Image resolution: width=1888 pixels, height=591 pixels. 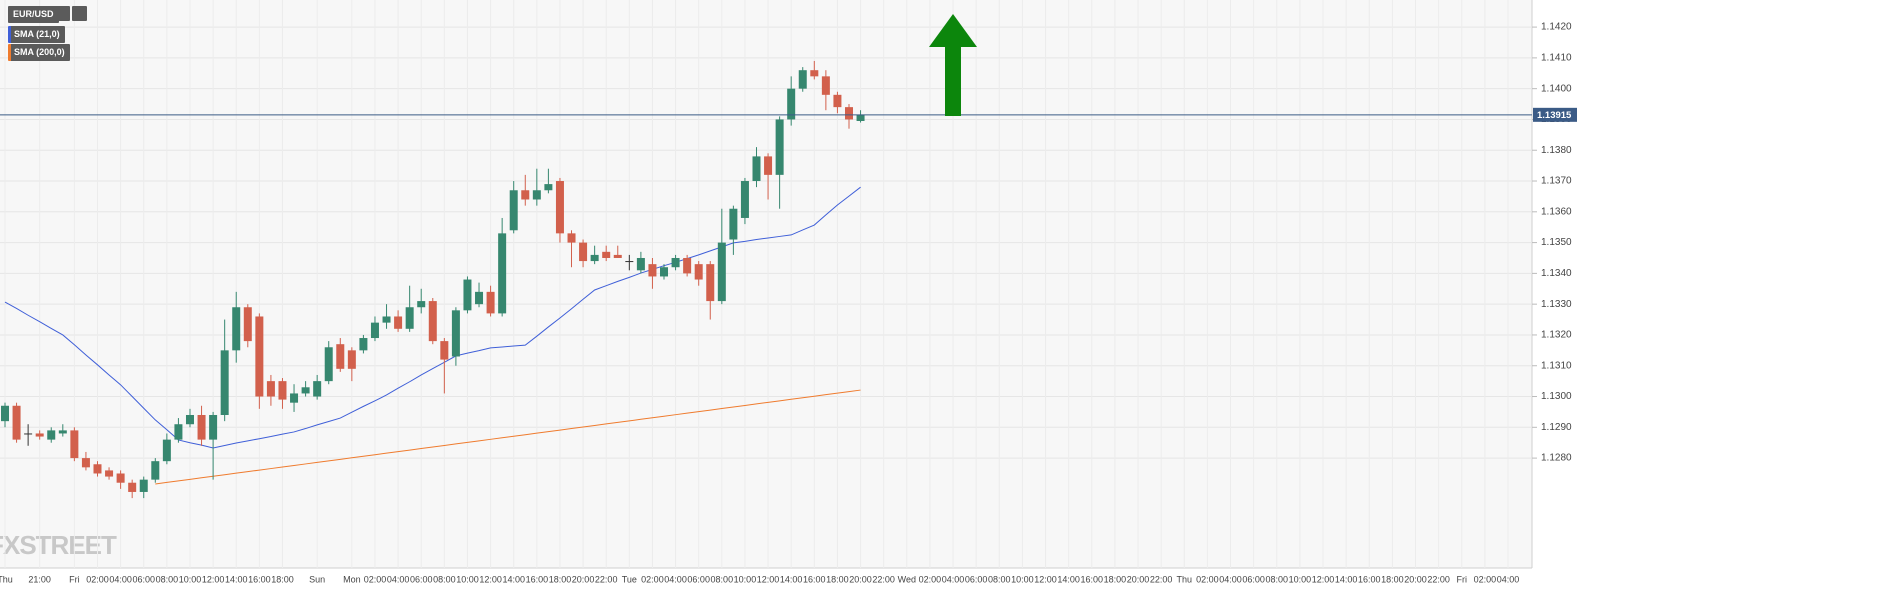 I want to click on arrow-shaft, so click(x=953, y=81).